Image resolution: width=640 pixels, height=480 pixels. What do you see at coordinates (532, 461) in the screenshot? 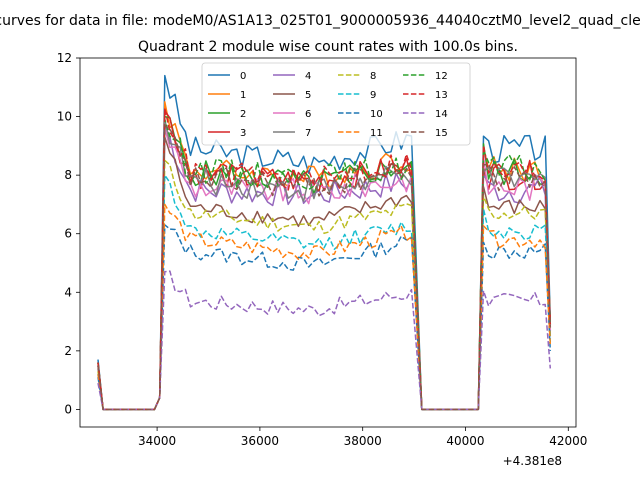
I see `x-offset-label: +4.381e8` at bounding box center [532, 461].